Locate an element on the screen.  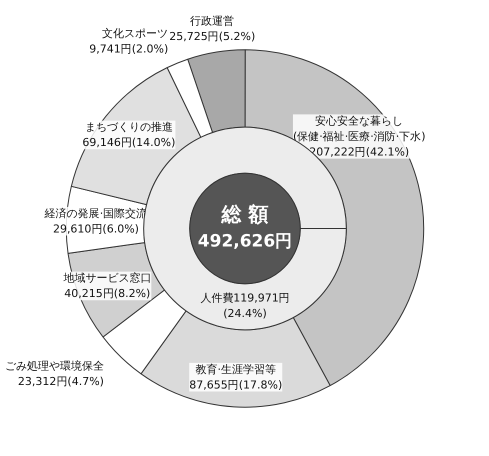
text: 492,626円 is located at coordinates (245, 241).